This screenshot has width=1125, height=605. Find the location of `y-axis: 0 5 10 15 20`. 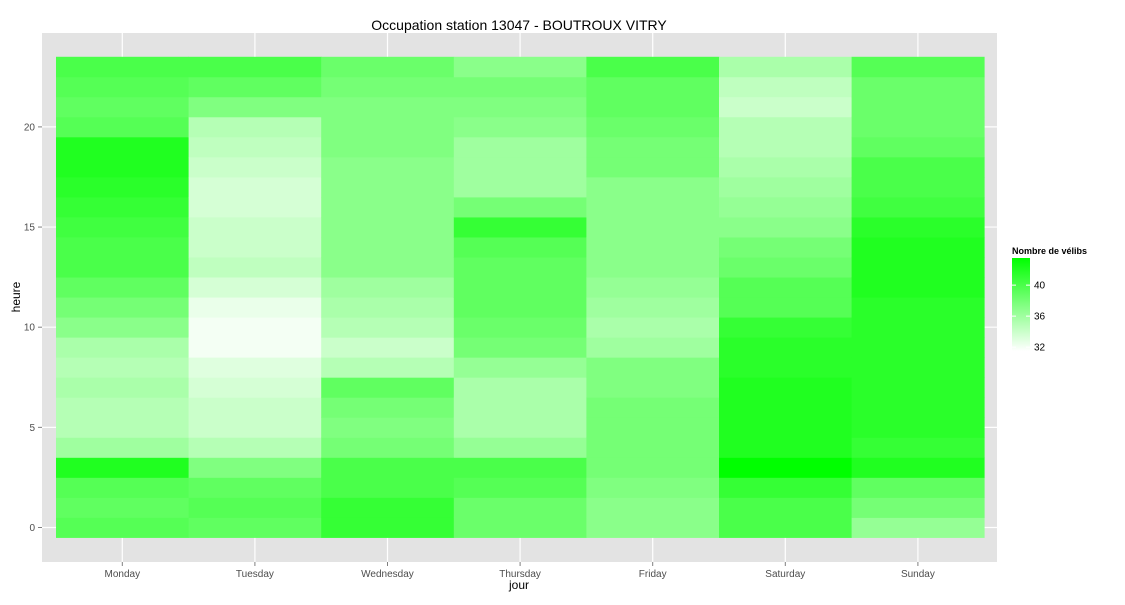

y-axis: 0 5 10 15 20 is located at coordinates (33, 328).